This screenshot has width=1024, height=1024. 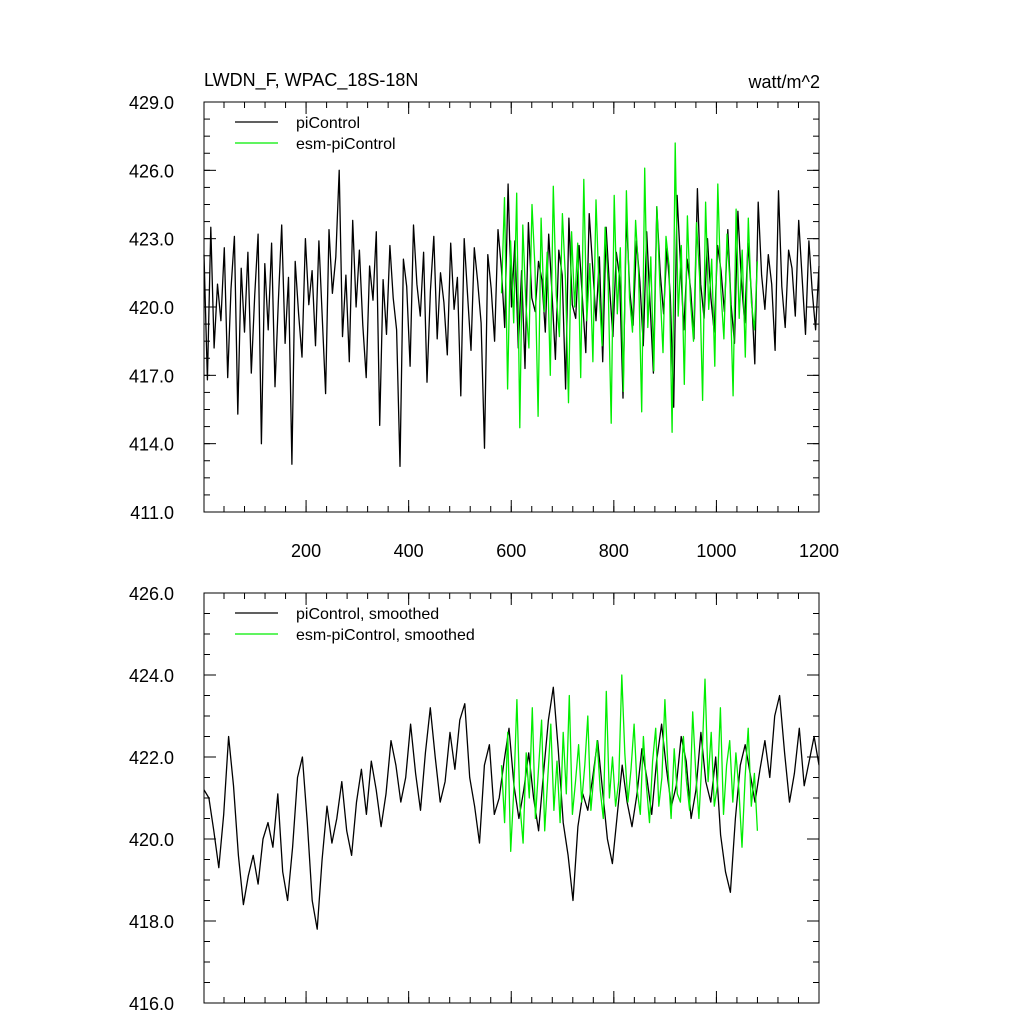 I want to click on units-label: watt/m^2, so click(x=784, y=82).